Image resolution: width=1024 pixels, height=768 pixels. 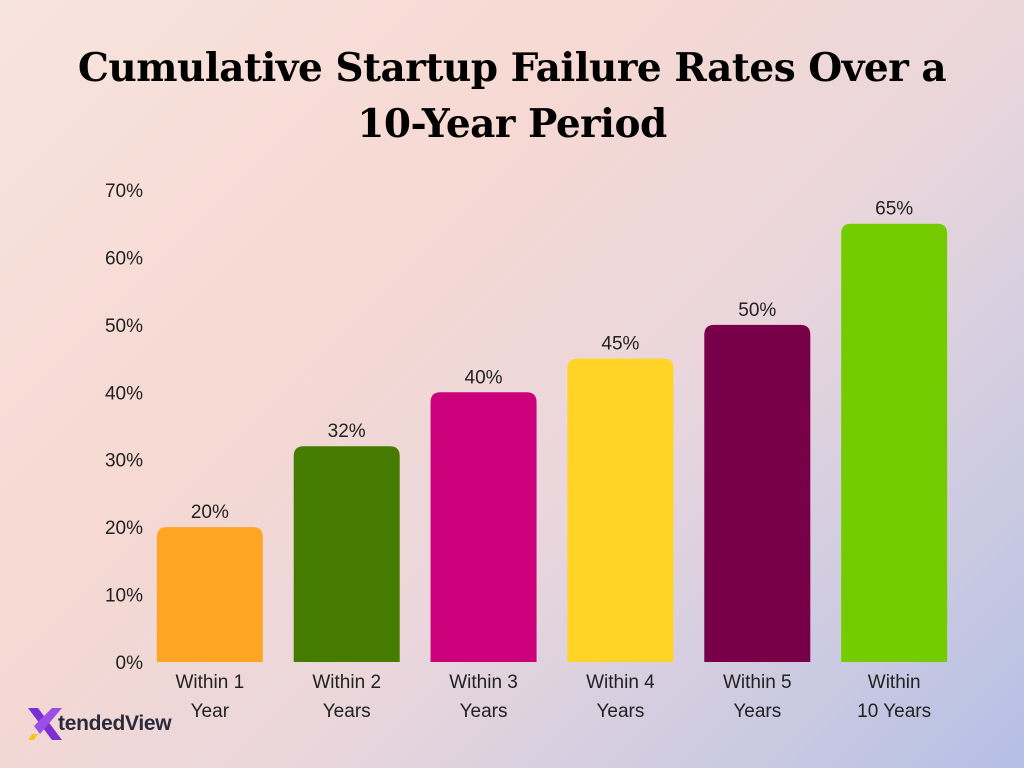 What do you see at coordinates (894, 682) in the screenshot?
I see `category-label: Within` at bounding box center [894, 682].